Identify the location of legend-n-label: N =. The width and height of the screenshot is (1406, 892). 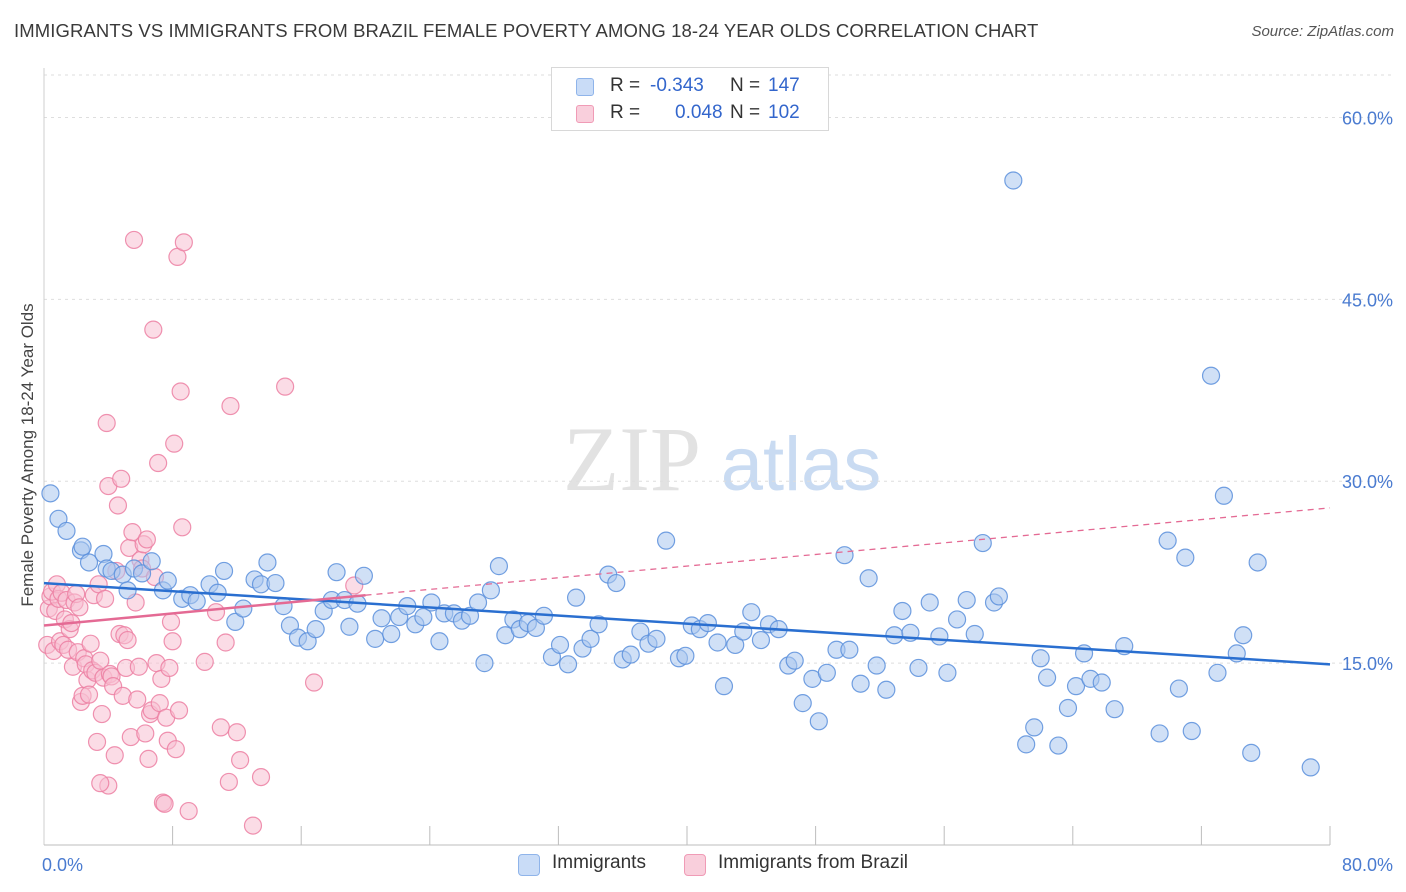
(745, 85).